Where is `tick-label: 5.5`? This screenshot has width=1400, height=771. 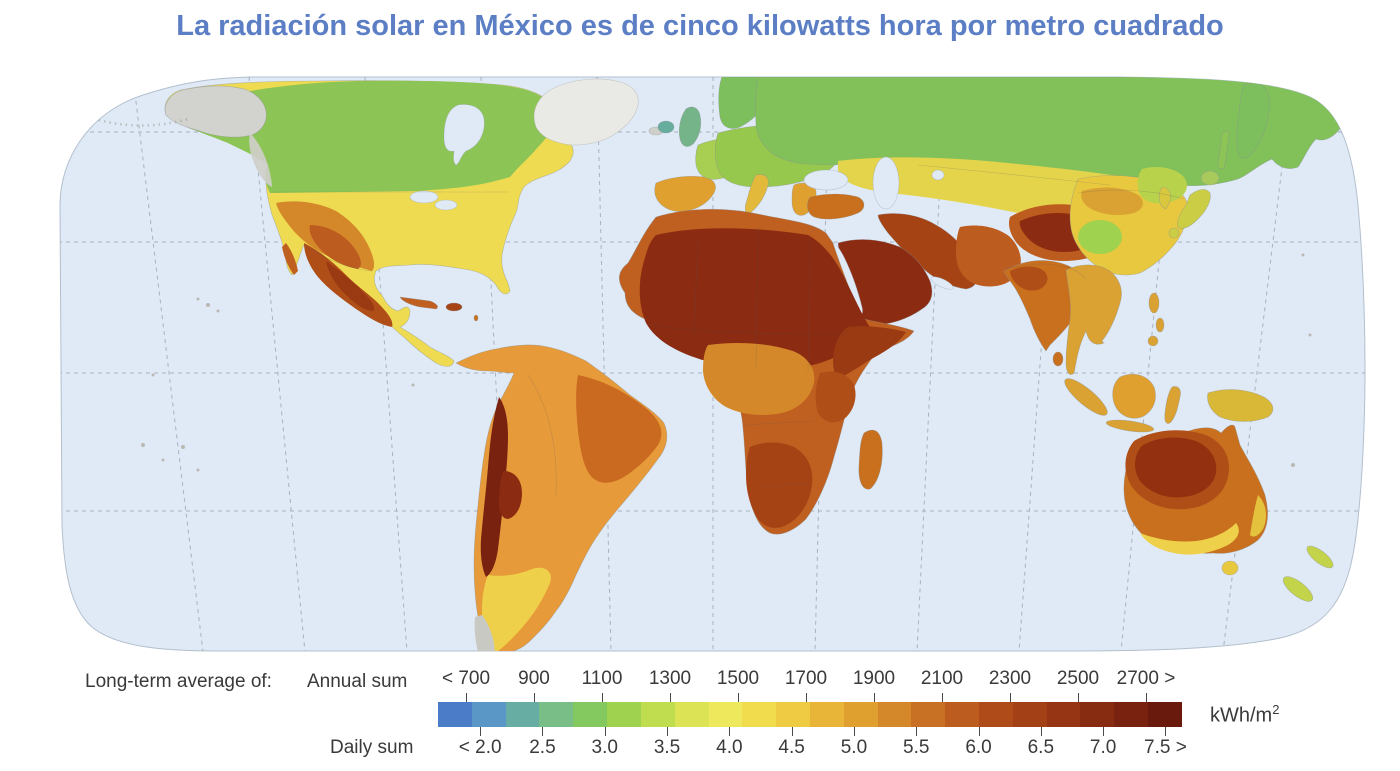 tick-label: 5.5 is located at coordinates (916, 743).